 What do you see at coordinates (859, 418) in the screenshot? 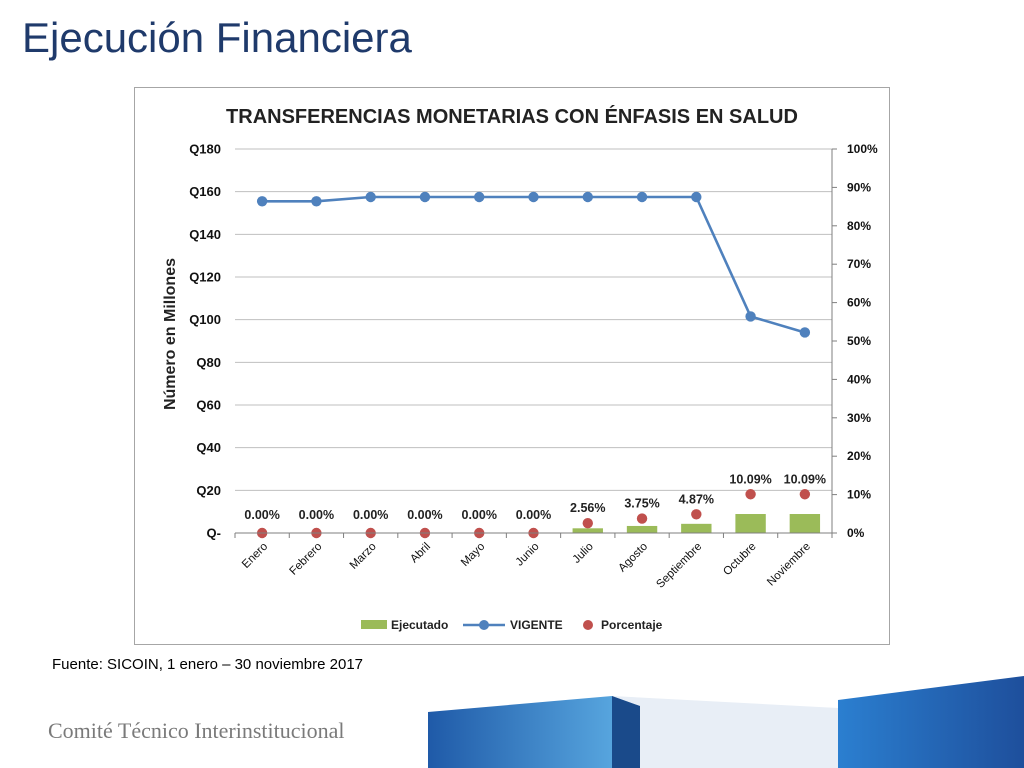
I see `y2-tick-label: 30%` at bounding box center [859, 418].